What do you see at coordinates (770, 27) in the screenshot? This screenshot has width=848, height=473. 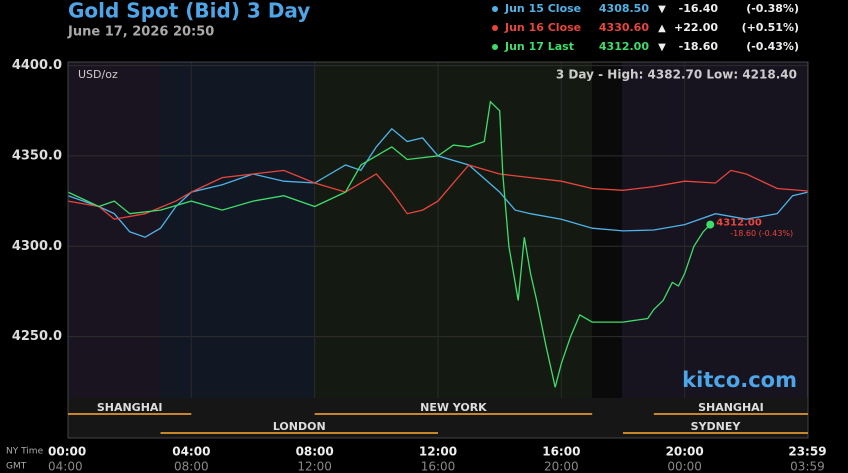 I see `legend-change-pct: (+0.51%)` at bounding box center [770, 27].